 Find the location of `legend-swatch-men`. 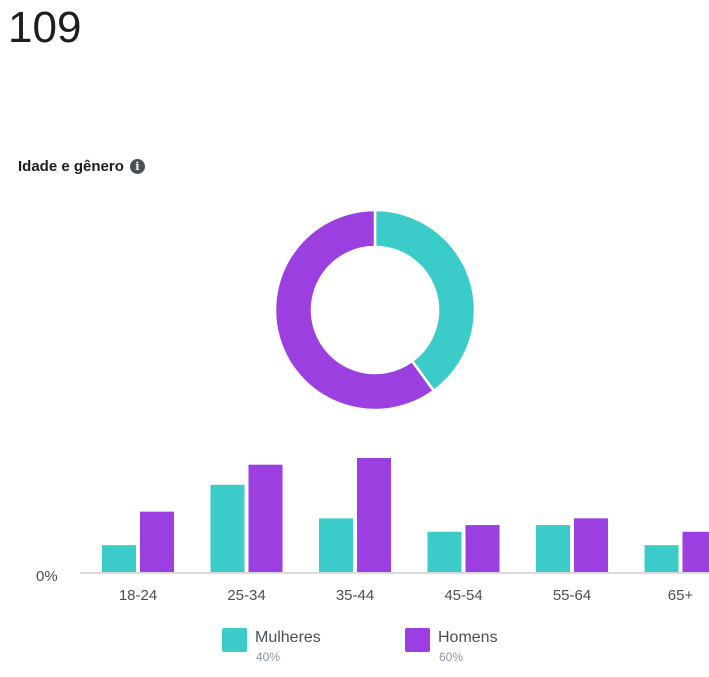

legend-swatch-men is located at coordinates (417, 640).